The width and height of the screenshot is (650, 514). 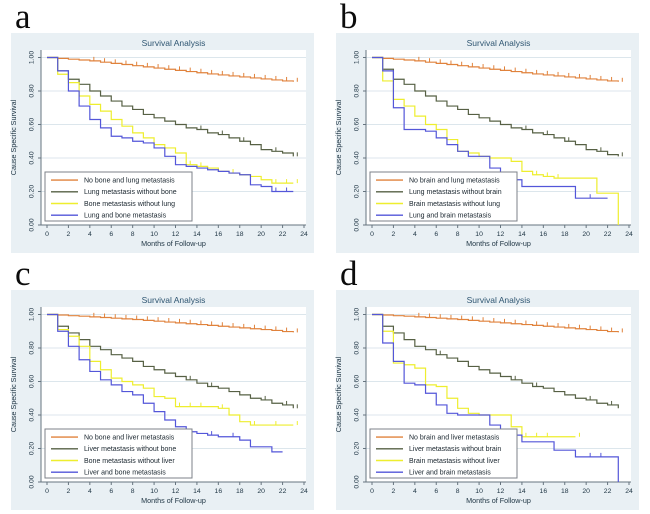 What do you see at coordinates (125, 473) in the screenshot?
I see `svg-text: Liver and bone metastasis` at bounding box center [125, 473].